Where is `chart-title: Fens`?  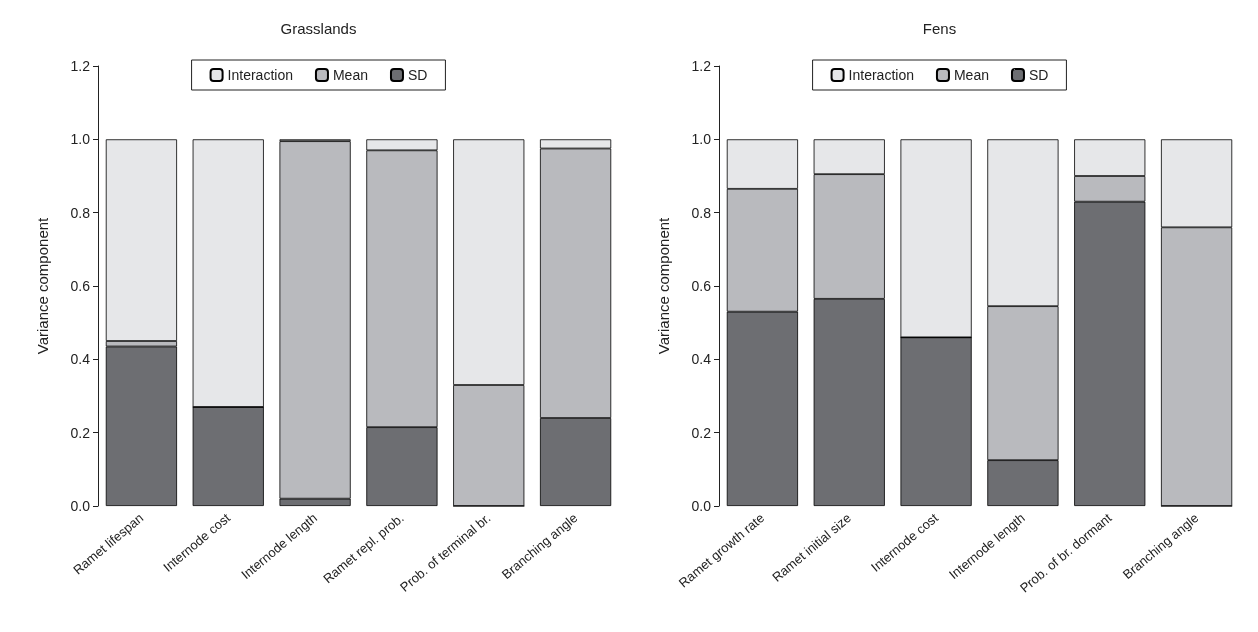 chart-title: Fens is located at coordinates (939, 28).